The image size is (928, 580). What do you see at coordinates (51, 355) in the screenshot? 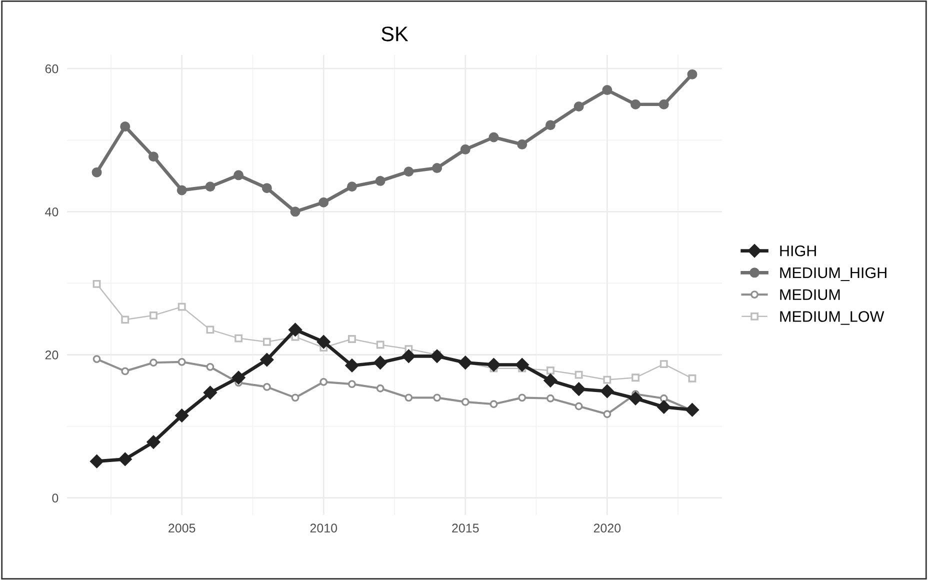
I see `y-tick-label: 20` at bounding box center [51, 355].